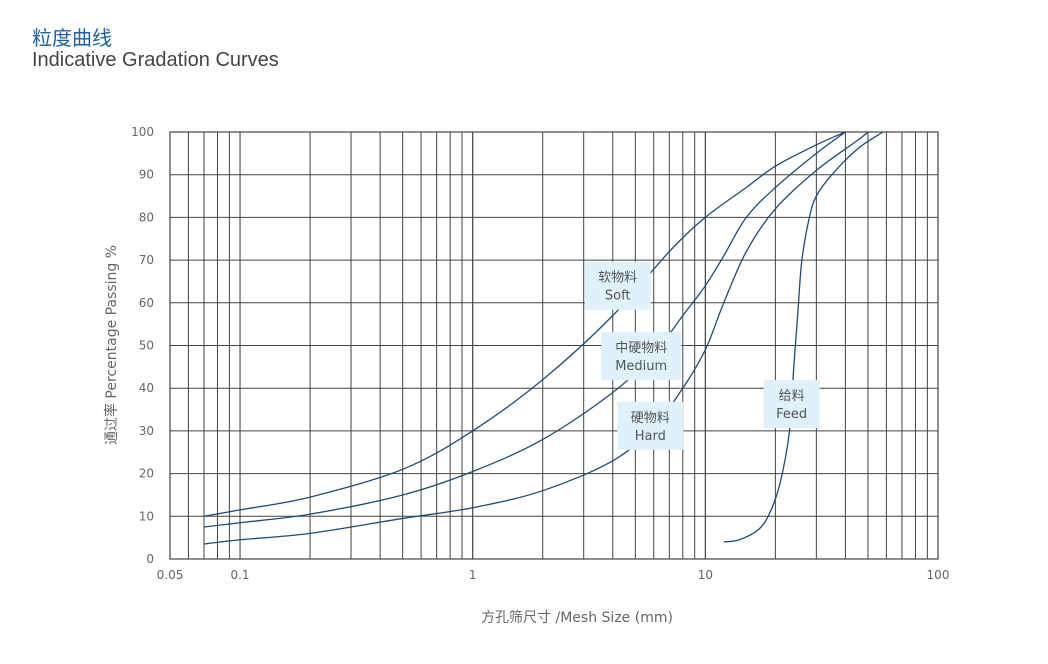  Describe the element at coordinates (146, 388) in the screenshot. I see `y-tick-label: 40` at that location.